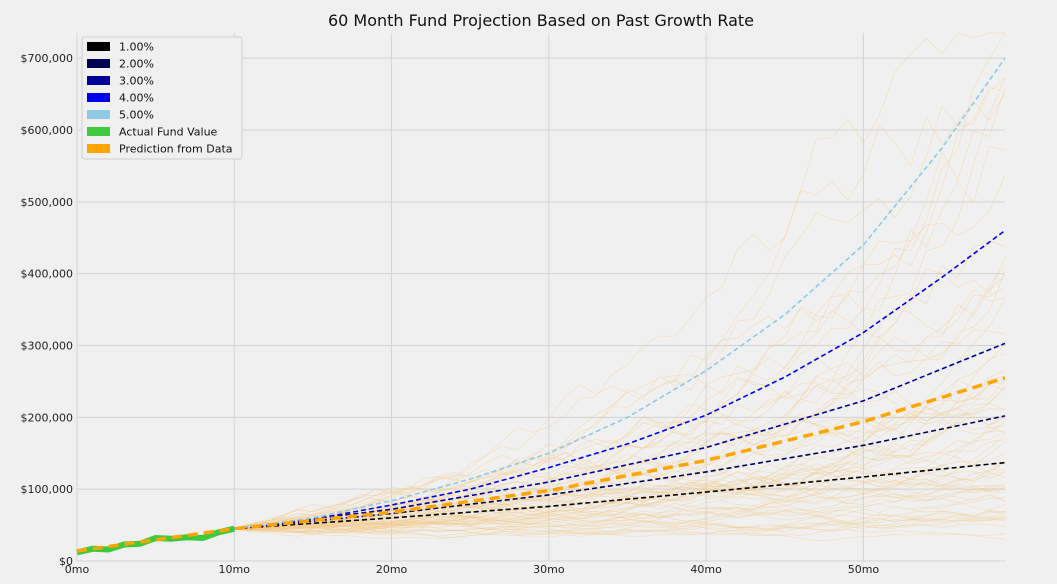 The width and height of the screenshot is (1057, 584). What do you see at coordinates (168, 132) in the screenshot?
I see `legend-label: Actual Fund Value` at bounding box center [168, 132].